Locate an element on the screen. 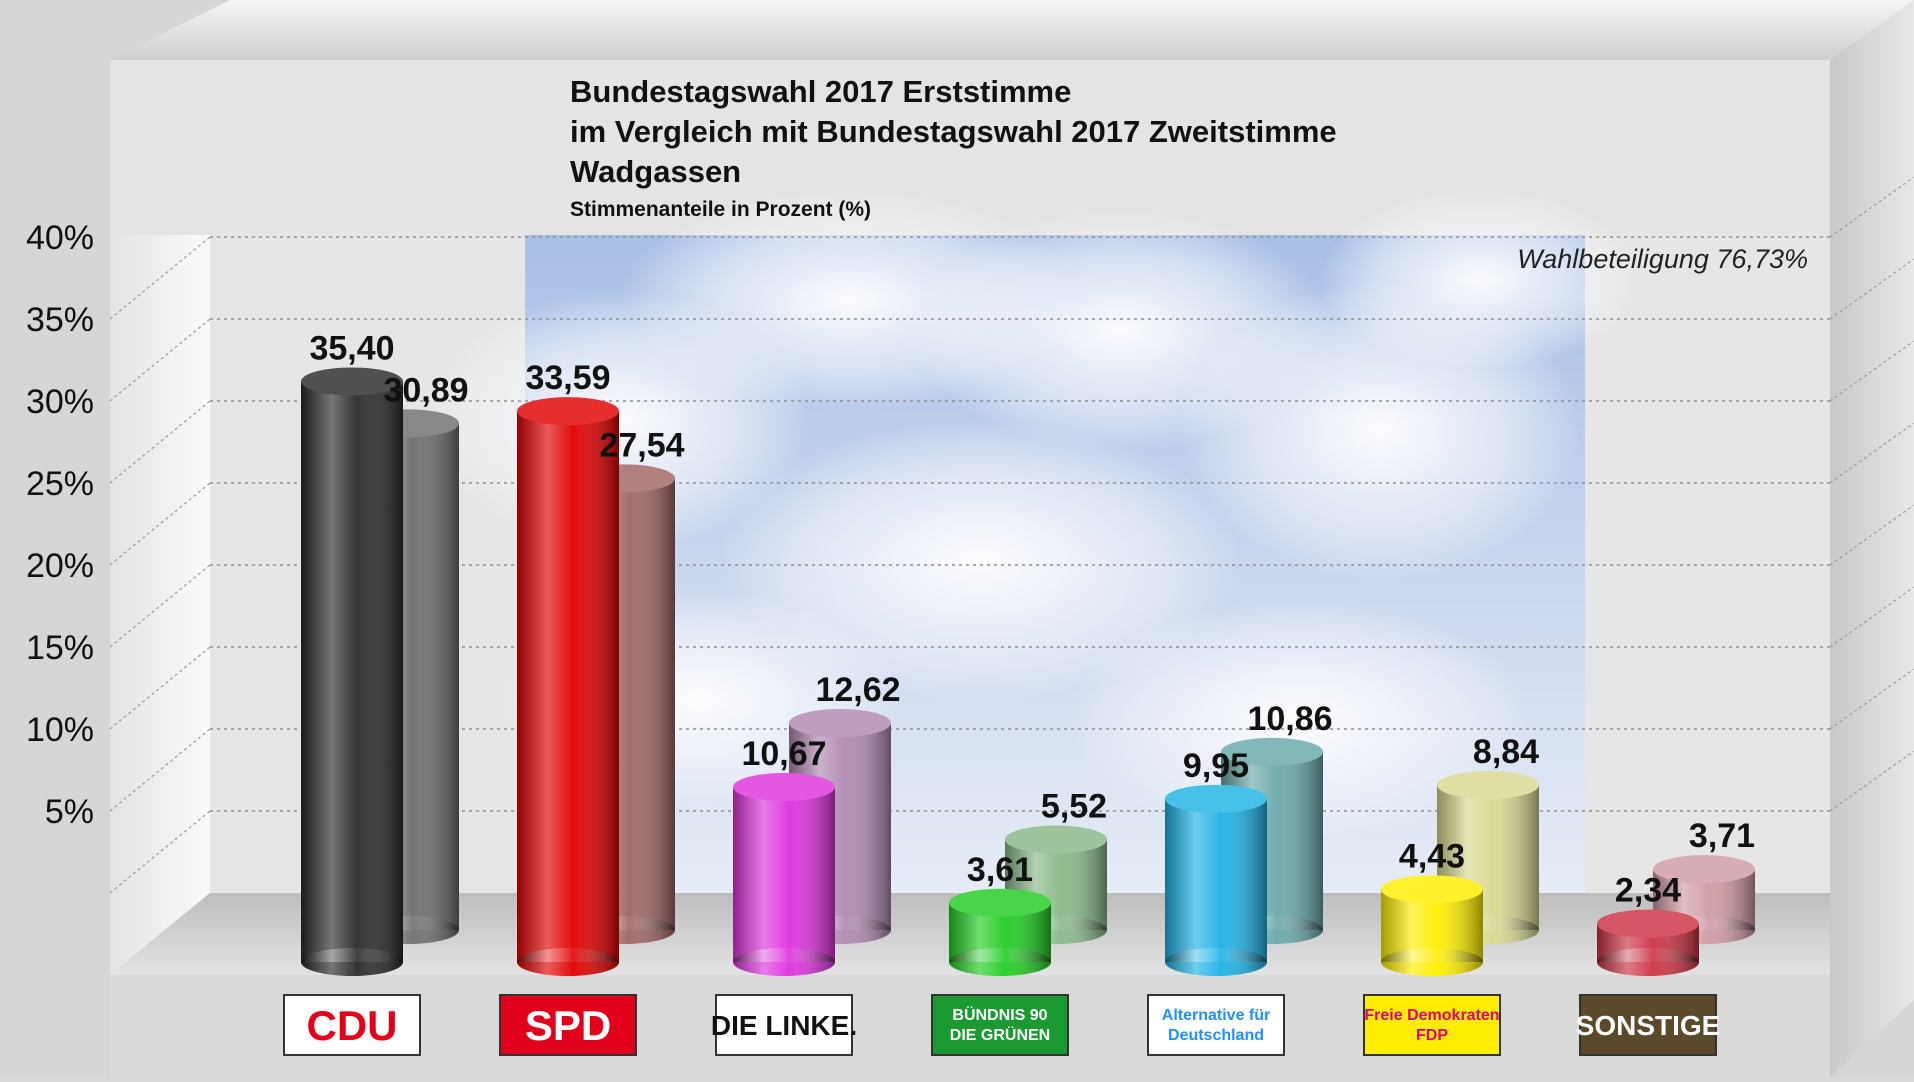 The width and height of the screenshot is (1914, 1082). category-label: Alternative für is located at coordinates (1216, 1015).